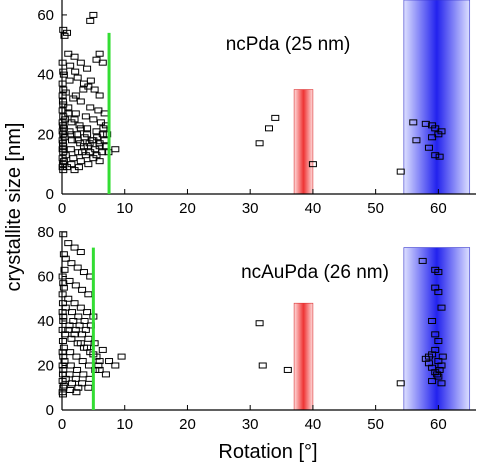 This screenshot has width=499, height=465. Describe the element at coordinates (438, 424) in the screenshot. I see `x-tick-label: 60` at that location.